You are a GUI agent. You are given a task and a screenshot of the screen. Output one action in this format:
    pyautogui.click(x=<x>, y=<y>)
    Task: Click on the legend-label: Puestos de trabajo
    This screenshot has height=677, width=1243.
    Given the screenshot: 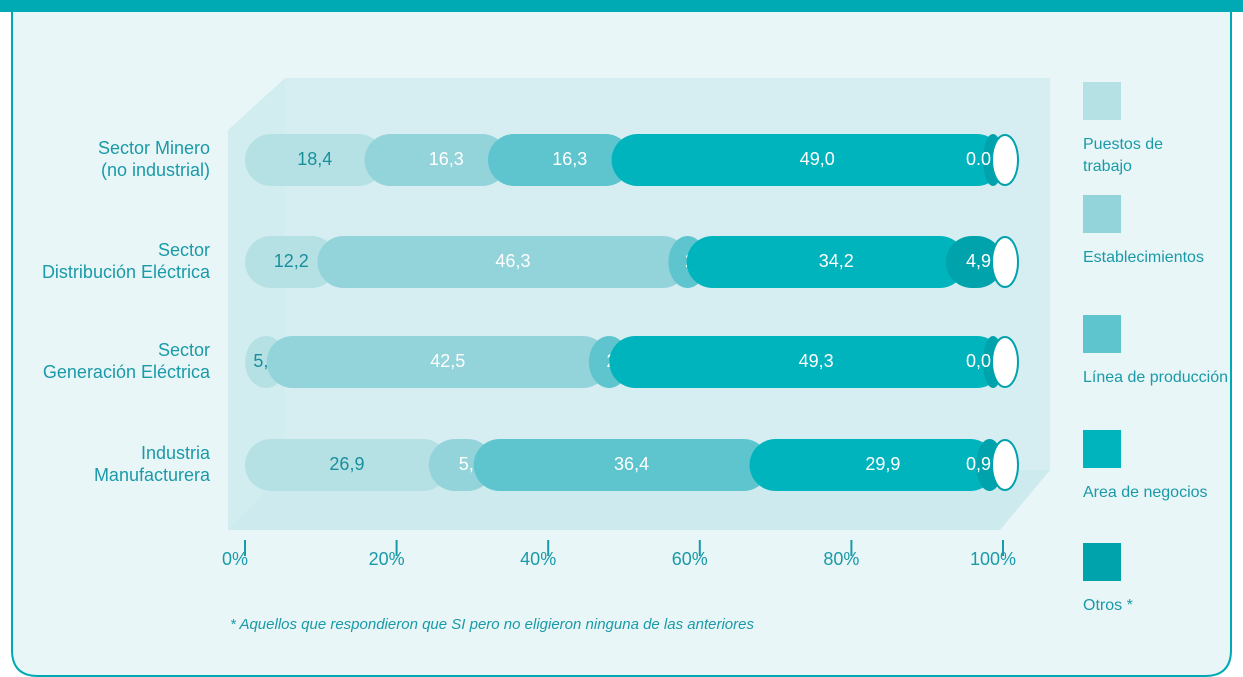 What is the action you would take?
    pyautogui.click(x=1123, y=155)
    